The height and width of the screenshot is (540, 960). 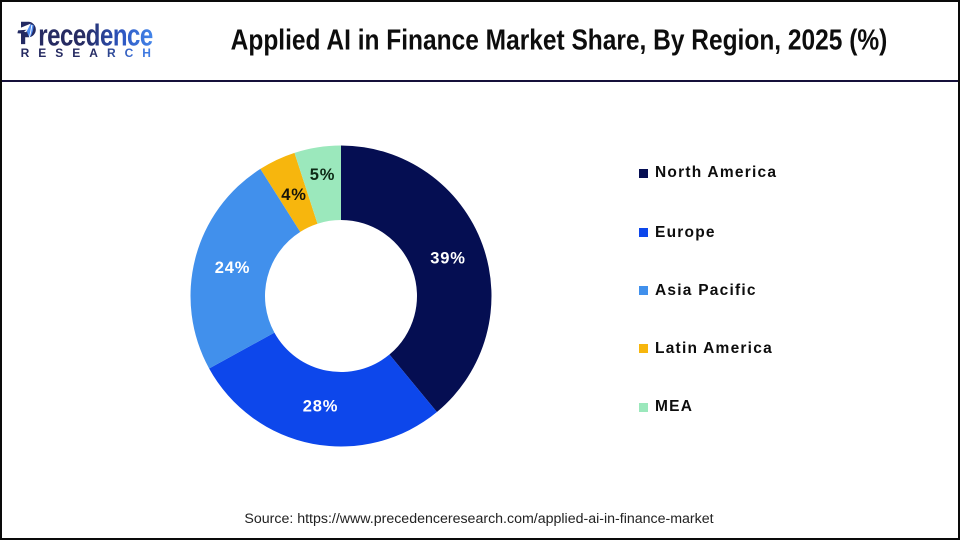 I want to click on svg-text: 39%, so click(x=447, y=259).